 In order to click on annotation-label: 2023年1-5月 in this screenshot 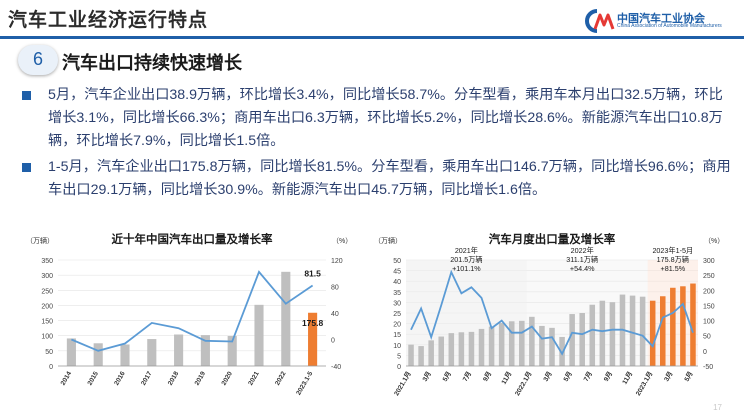, I will do `click(672, 250)`.